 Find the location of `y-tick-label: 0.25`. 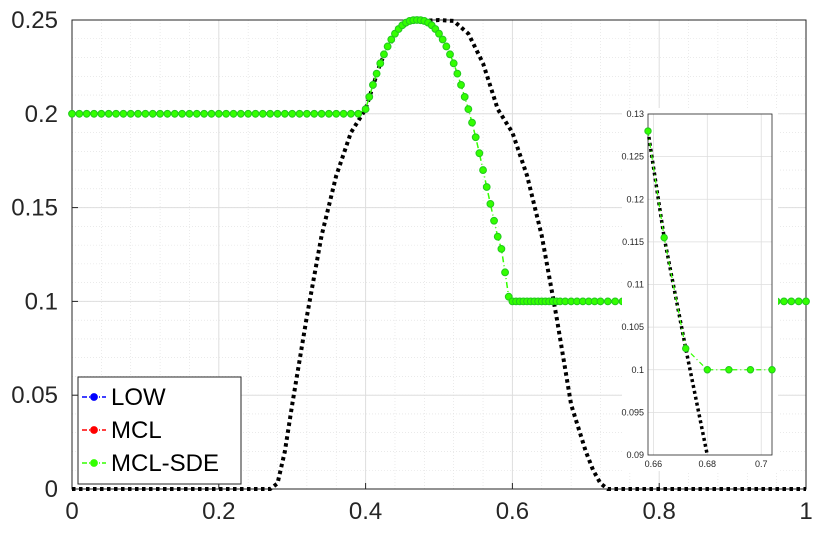

y-tick-label: 0.25 is located at coordinates (34, 20).